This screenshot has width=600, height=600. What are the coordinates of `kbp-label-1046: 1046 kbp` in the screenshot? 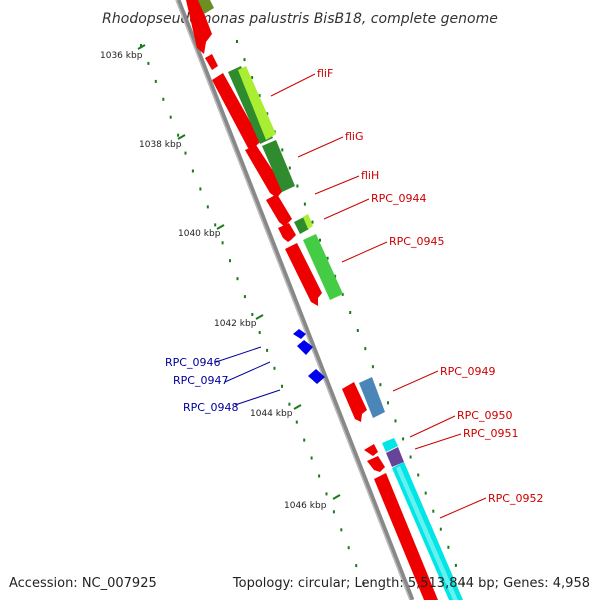 It's located at (305, 506).